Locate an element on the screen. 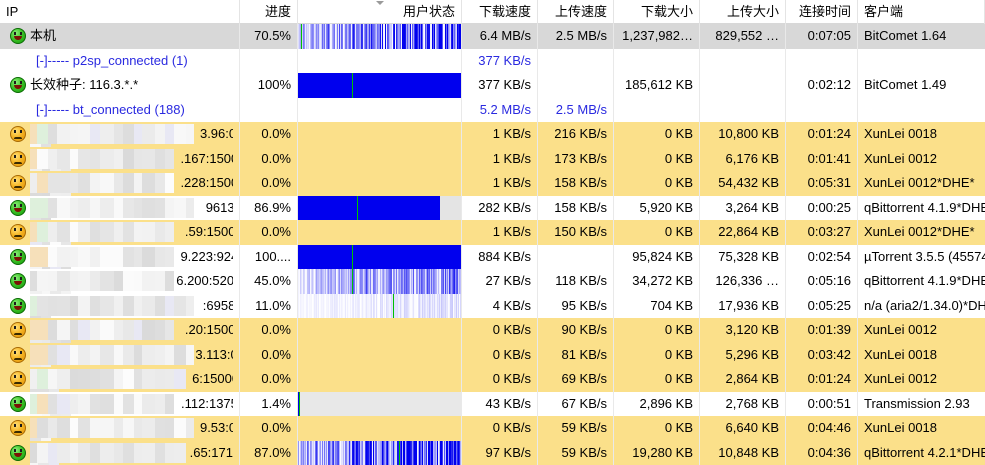 The width and height of the screenshot is (985, 465). cell-ip: 9613 is located at coordinates (120, 208).